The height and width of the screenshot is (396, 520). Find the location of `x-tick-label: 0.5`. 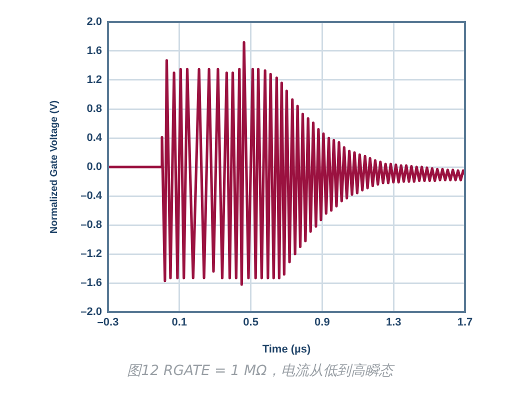

x-tick-label: 0.5 is located at coordinates (250, 322).